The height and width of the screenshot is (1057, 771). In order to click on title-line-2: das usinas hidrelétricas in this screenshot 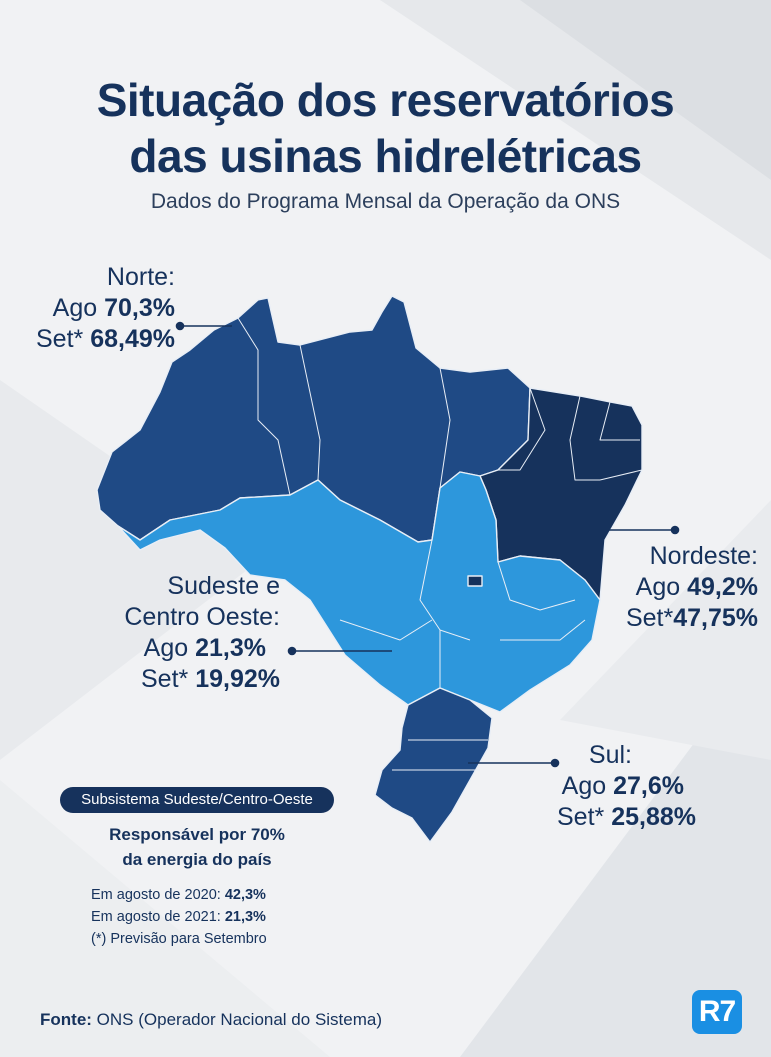, I will do `click(385, 156)`.